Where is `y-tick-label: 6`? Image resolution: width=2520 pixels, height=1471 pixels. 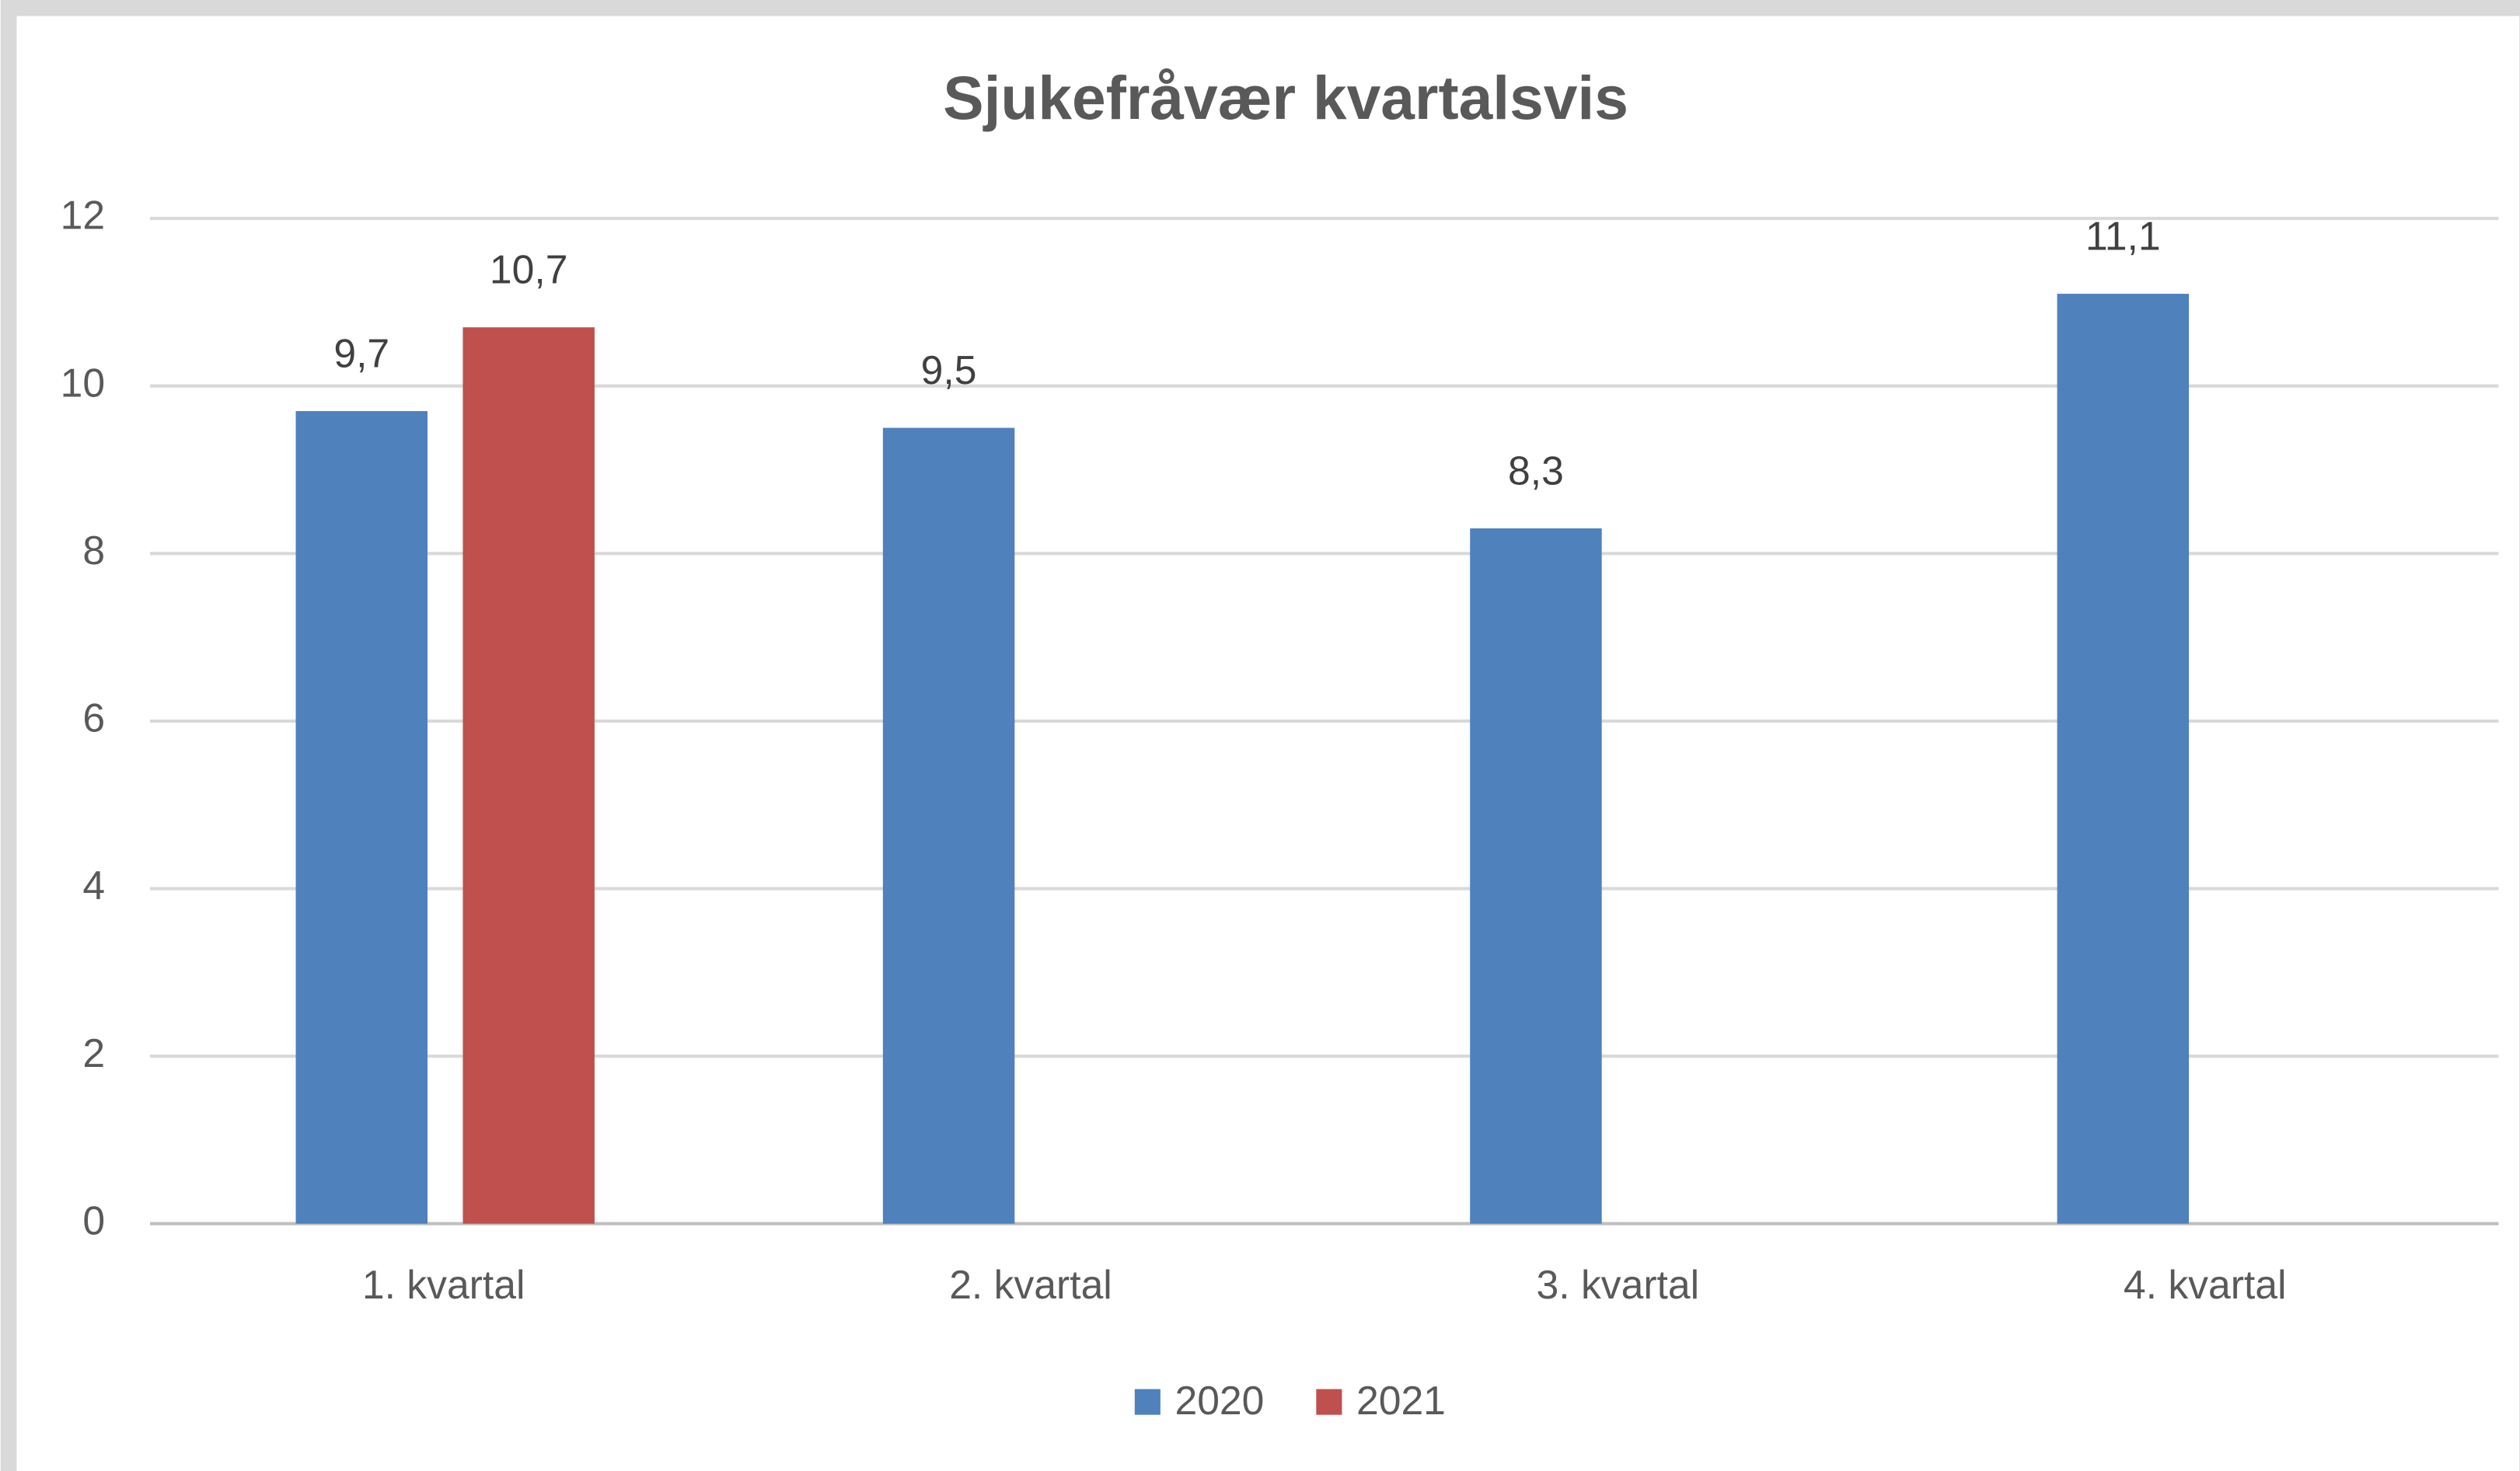 y-tick-label: 6 is located at coordinates (93, 718).